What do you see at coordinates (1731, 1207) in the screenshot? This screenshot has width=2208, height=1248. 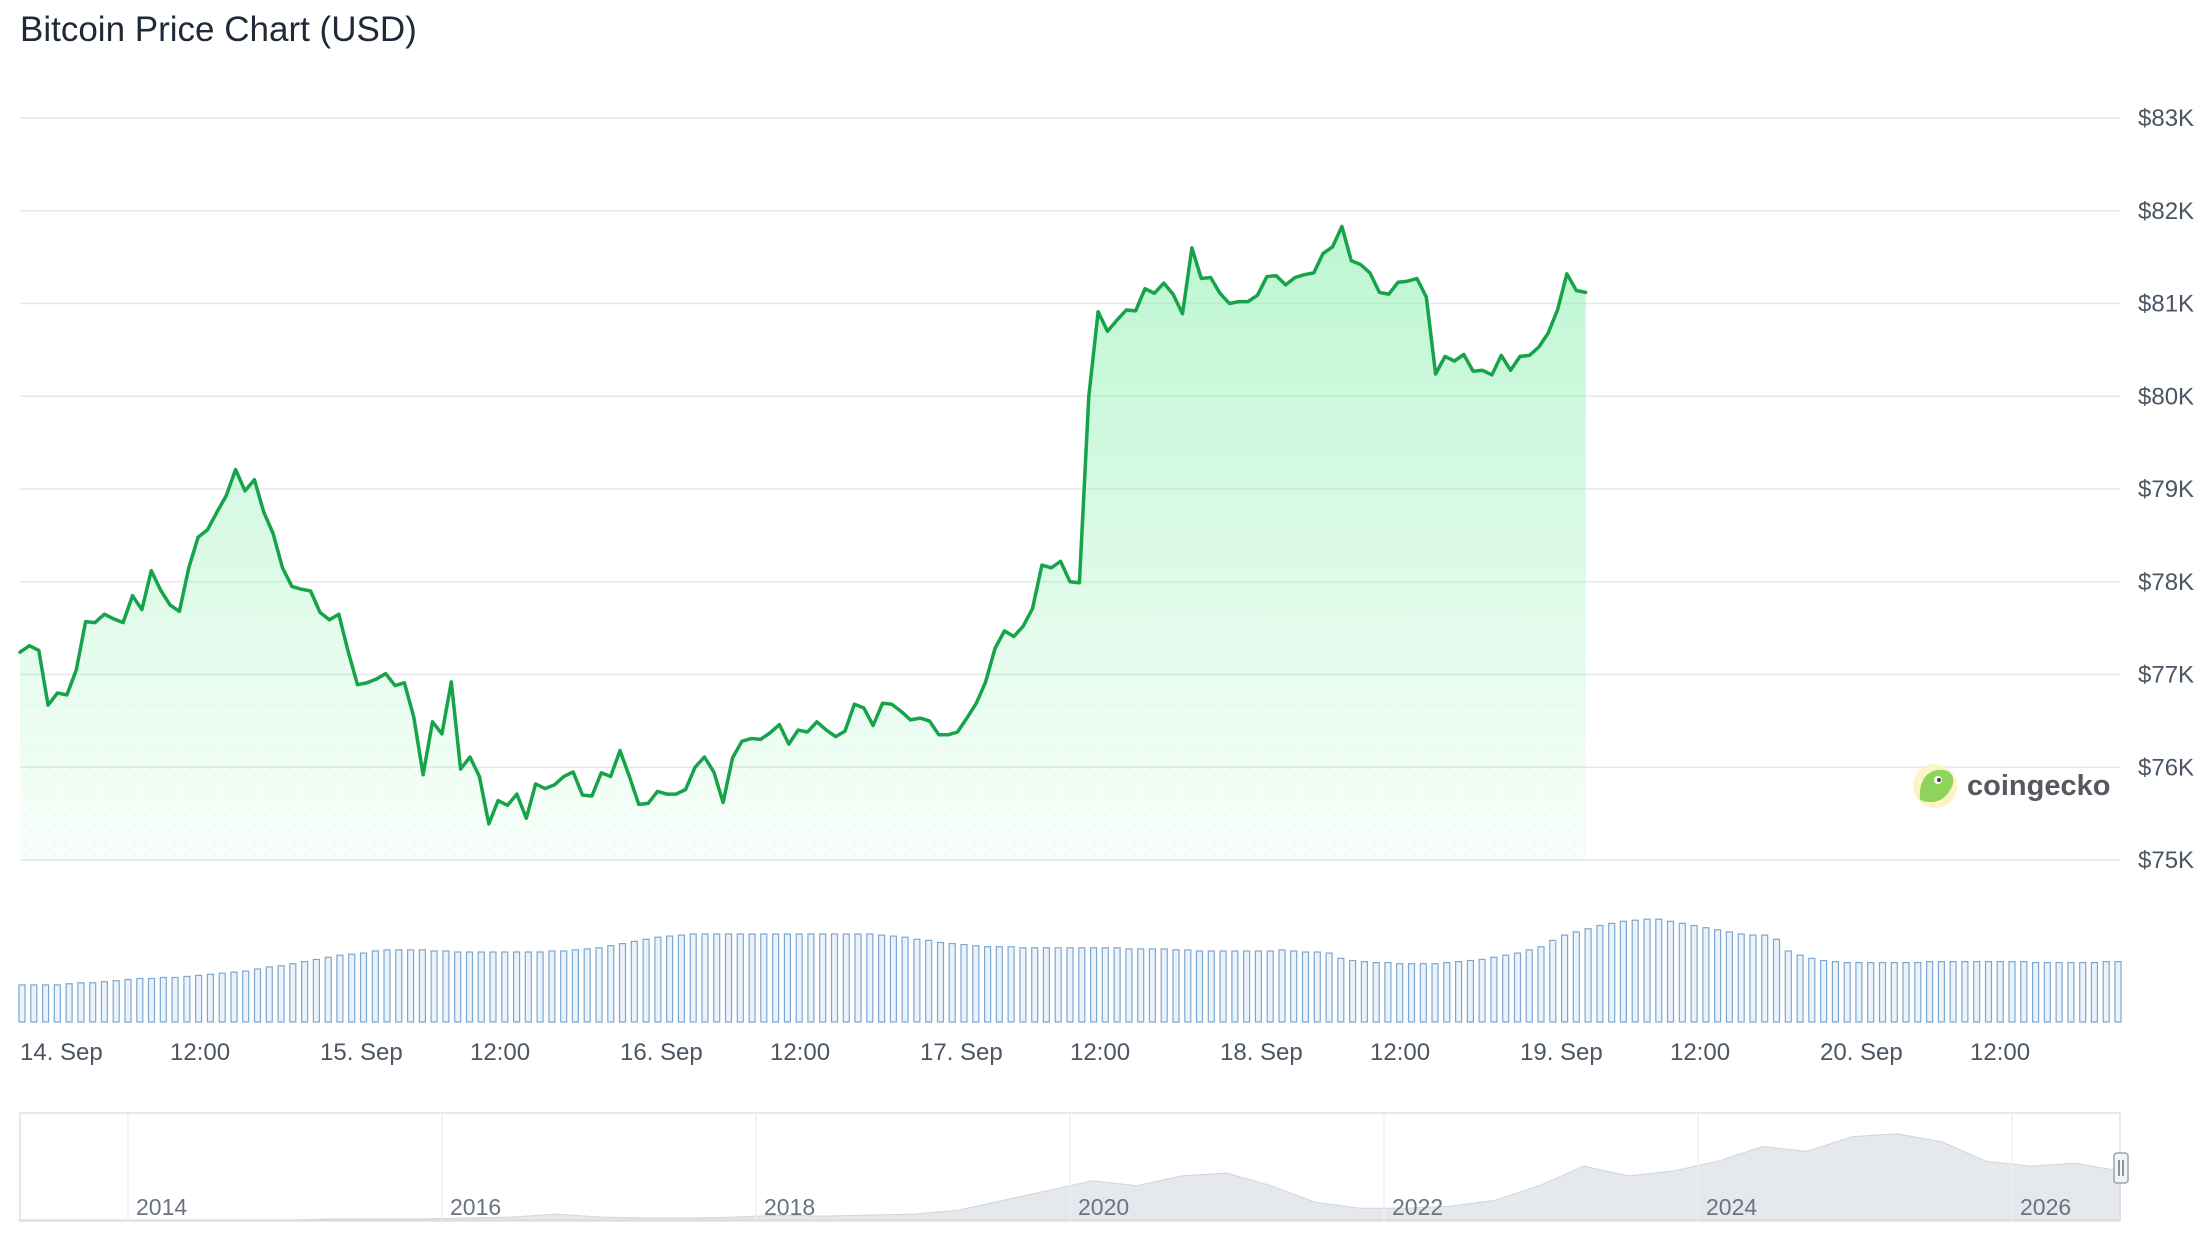 I see `navigator-tick-label: 2024` at bounding box center [1731, 1207].